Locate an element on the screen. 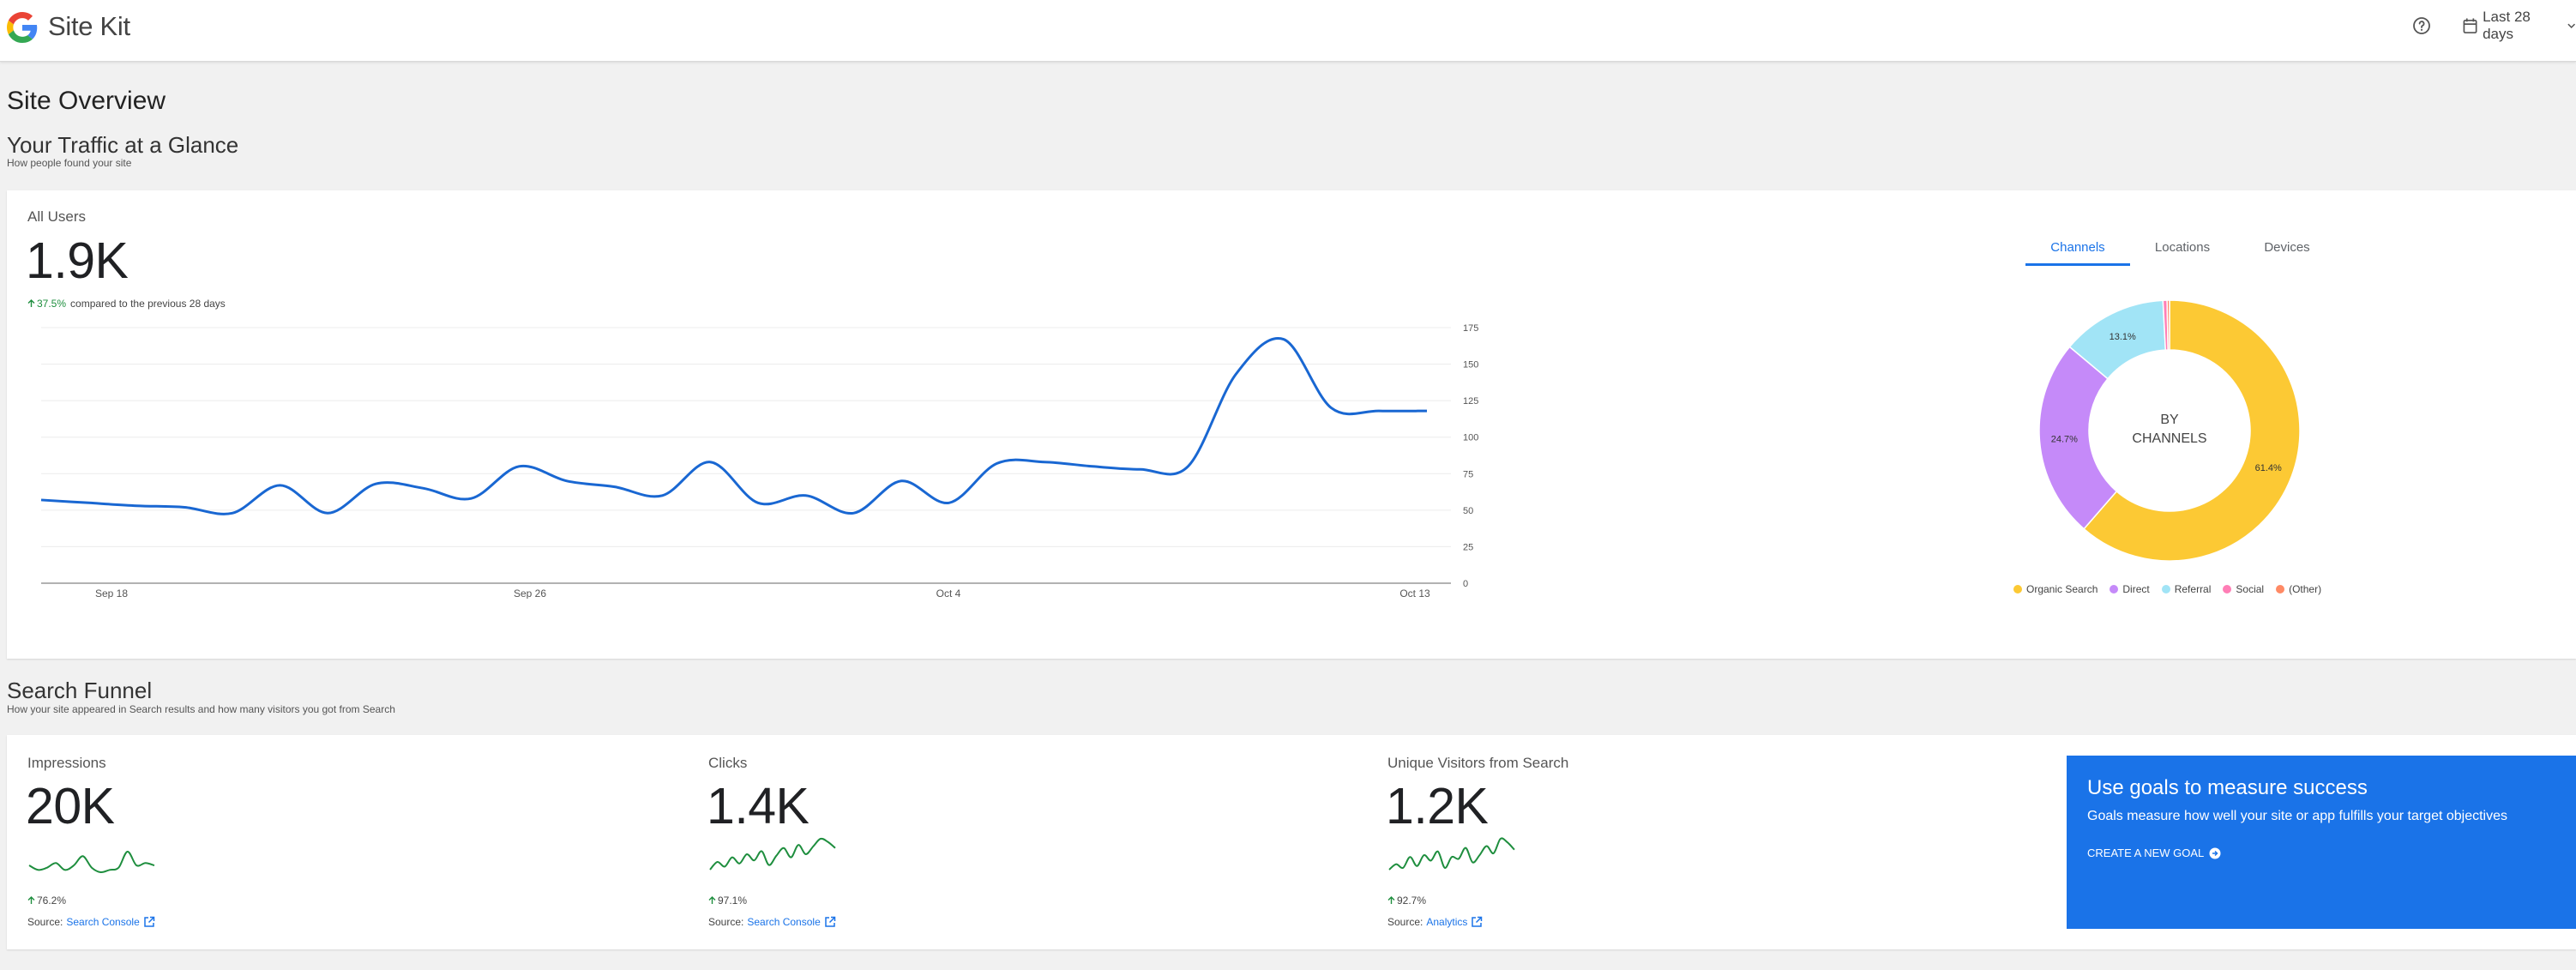 This screenshot has width=2576, height=970. impressions-source: Source: Search Console is located at coordinates (91, 922).